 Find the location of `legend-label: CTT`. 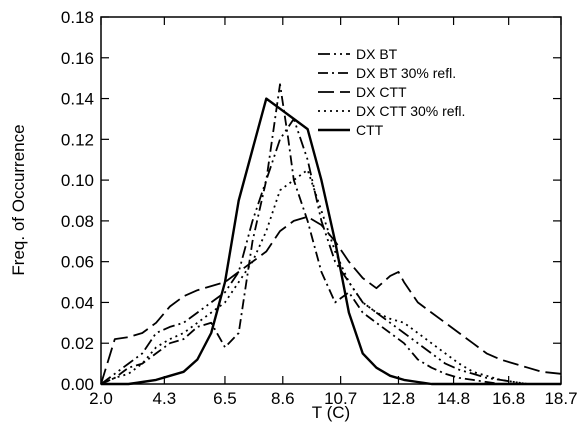

legend-label: CTT is located at coordinates (370, 130).